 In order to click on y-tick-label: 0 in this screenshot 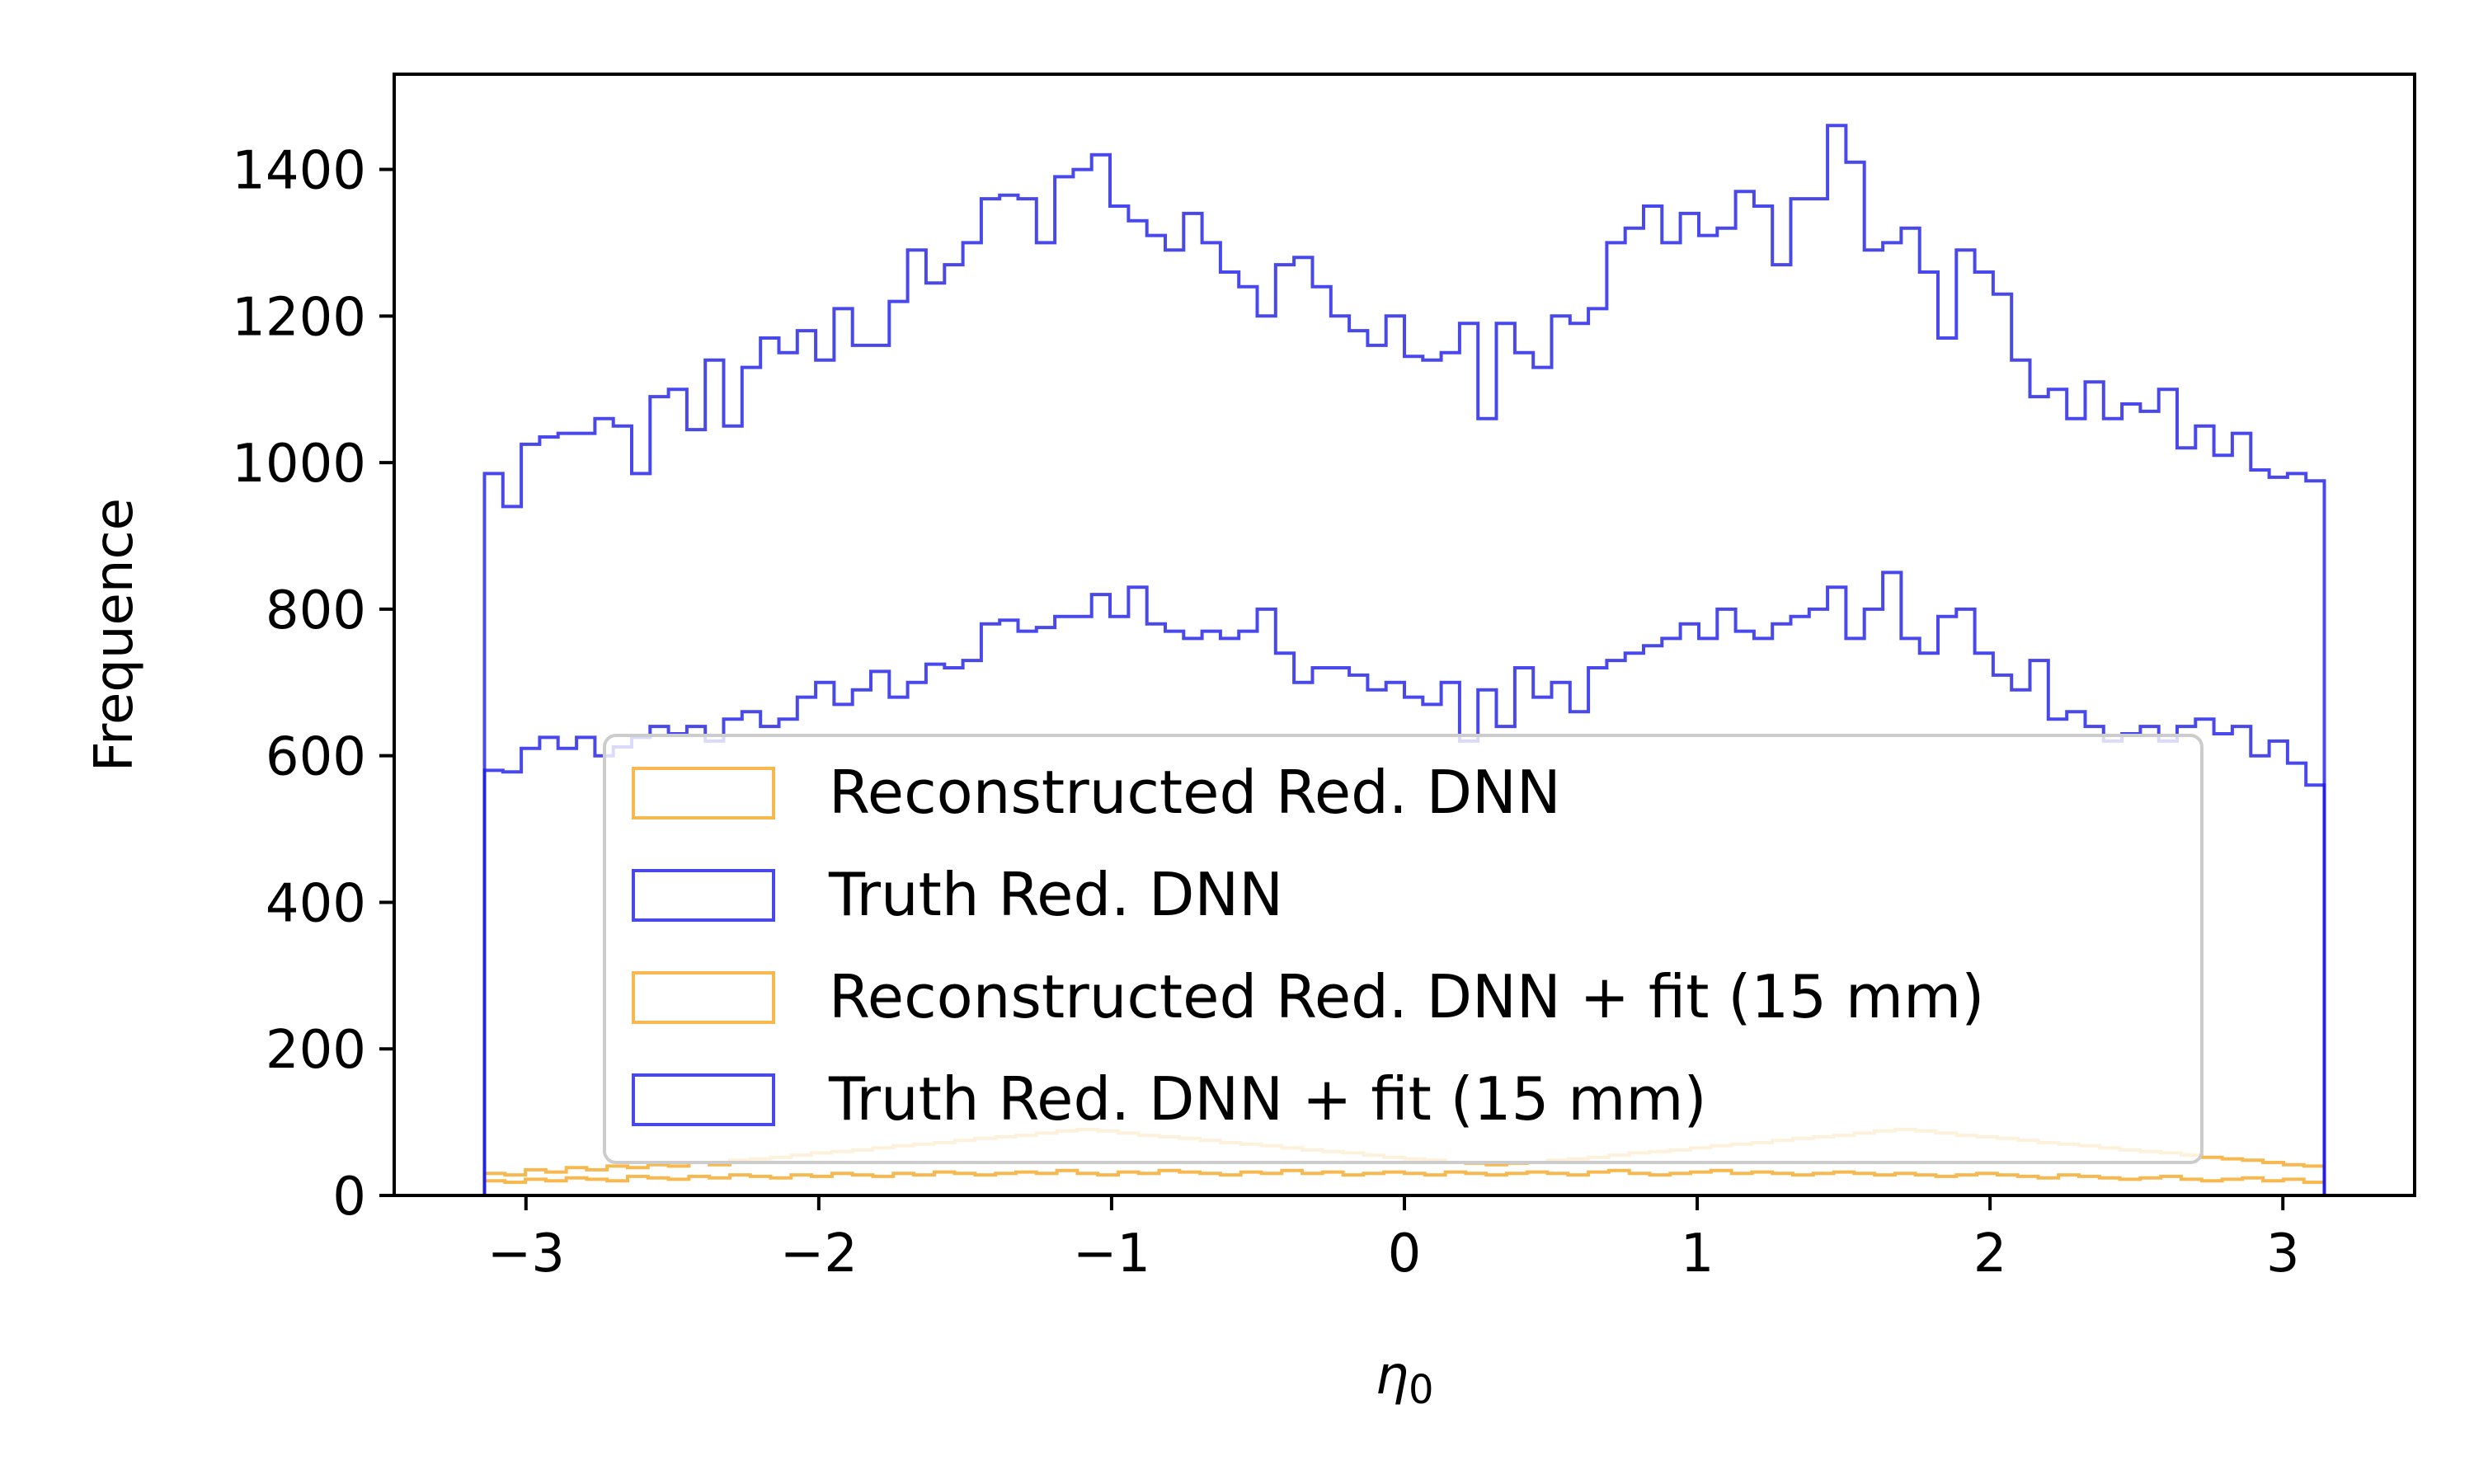, I will do `click(349, 1197)`.